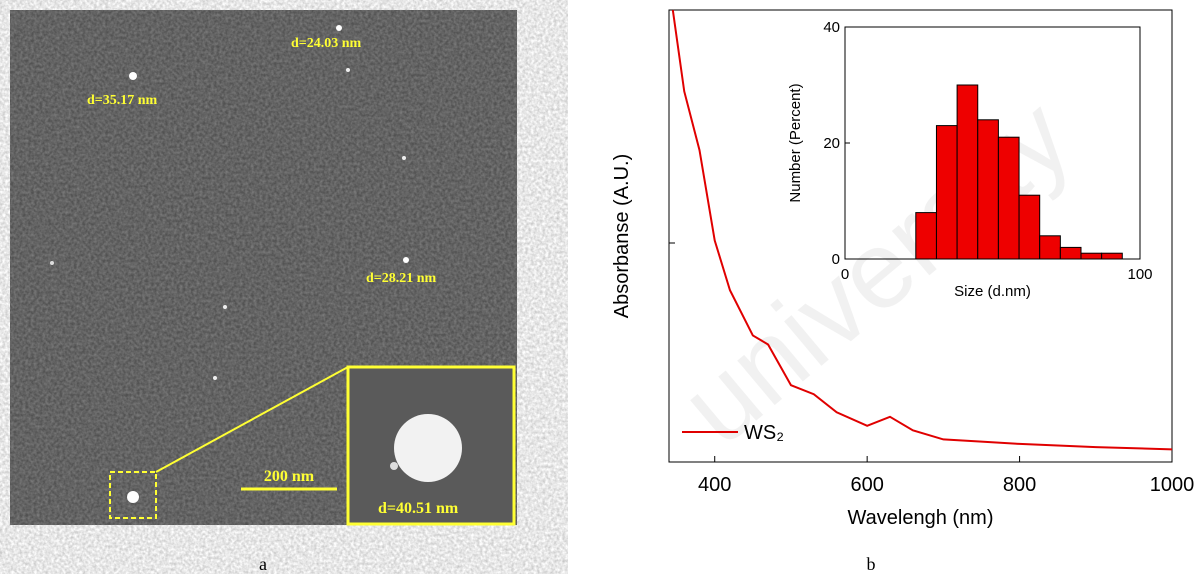  I want to click on caption: b, so click(871, 564).